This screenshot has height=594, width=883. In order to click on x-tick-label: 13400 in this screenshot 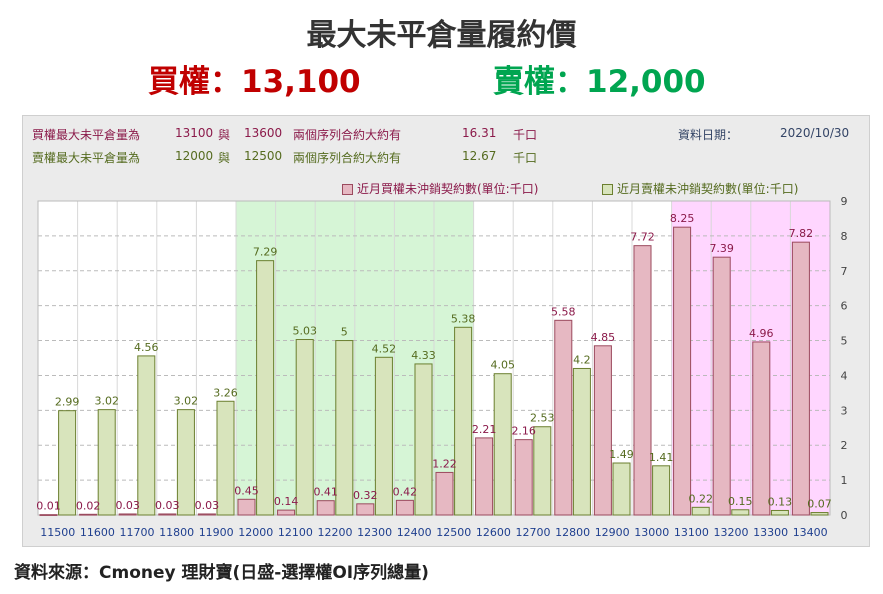, I will do `click(810, 532)`.